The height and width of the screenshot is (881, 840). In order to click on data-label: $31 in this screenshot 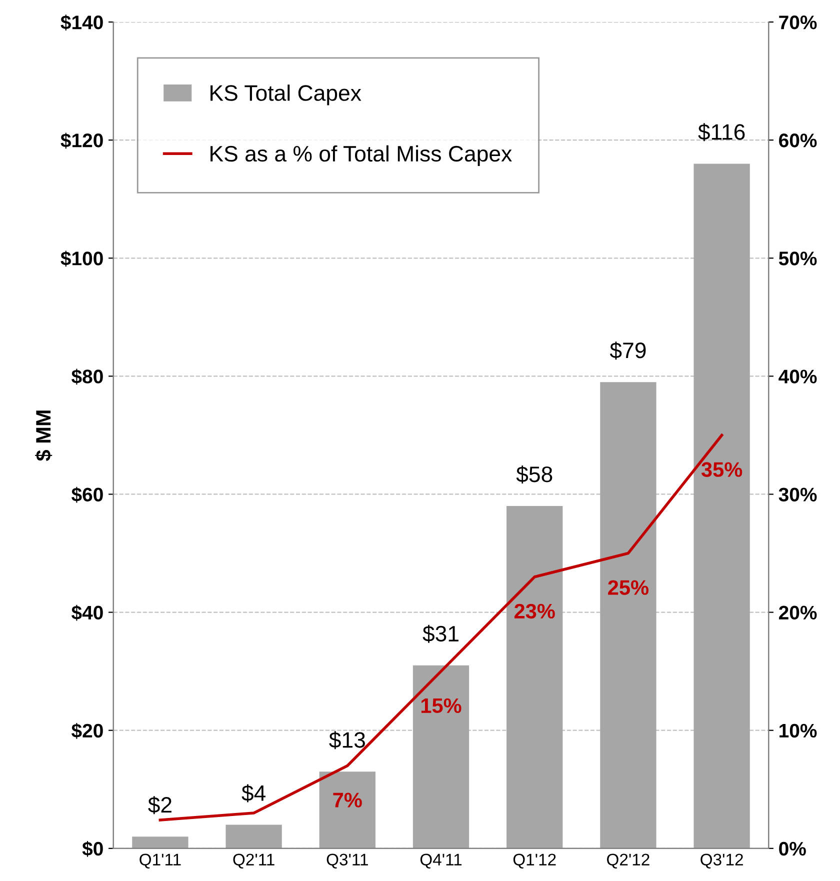, I will do `click(440, 633)`.